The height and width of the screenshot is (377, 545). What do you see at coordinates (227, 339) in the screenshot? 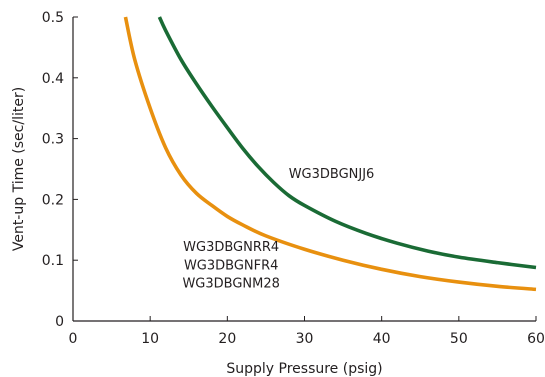
I see `x-tick-label: 20` at bounding box center [227, 339].